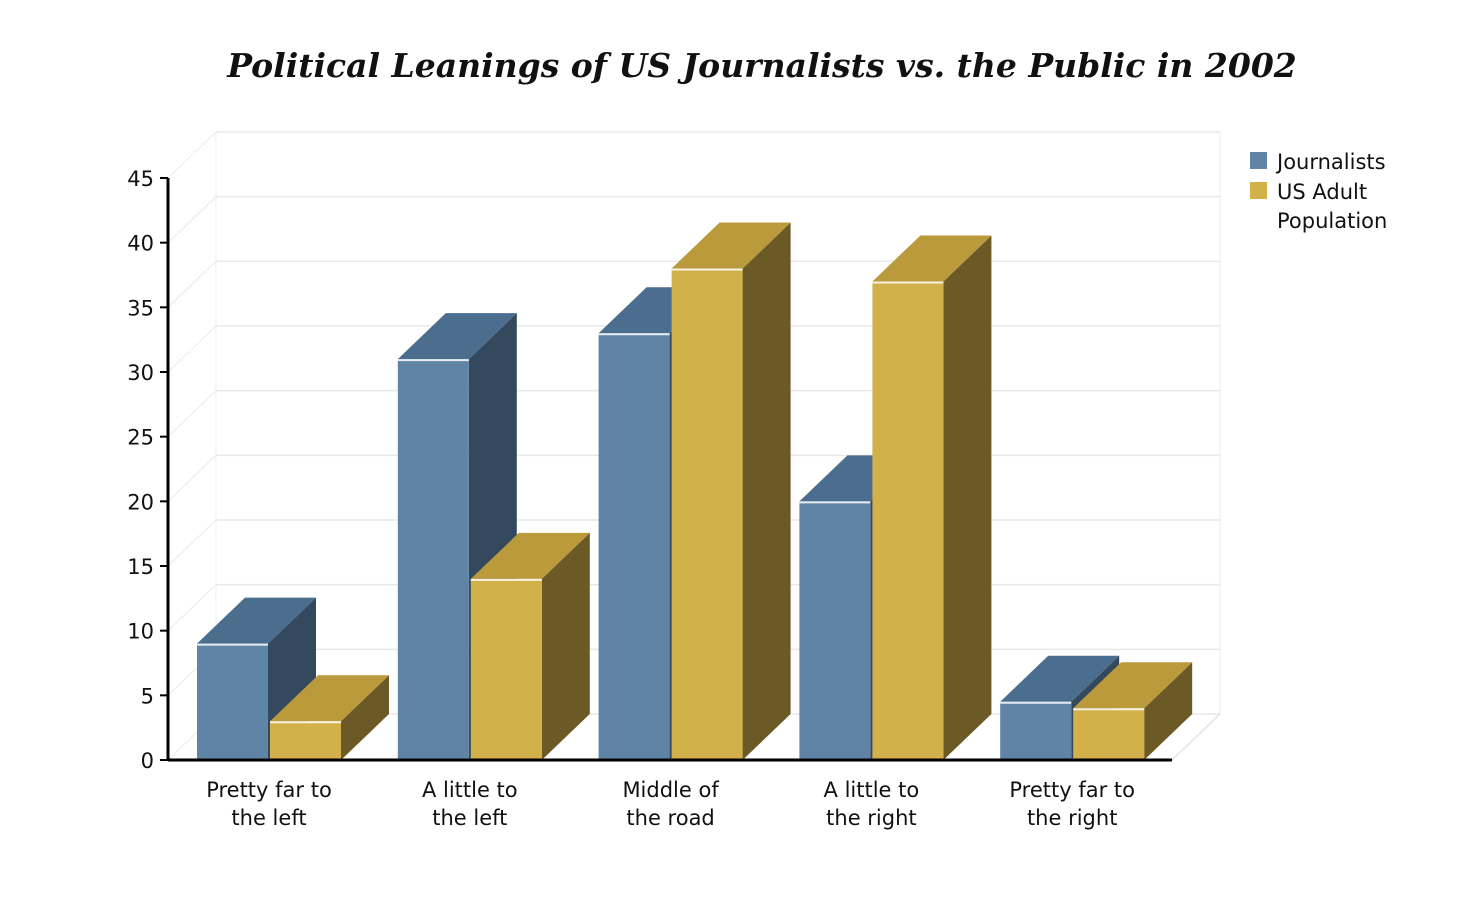  What do you see at coordinates (1196, 737) in the screenshot?
I see `floor-edge` at bounding box center [1196, 737].